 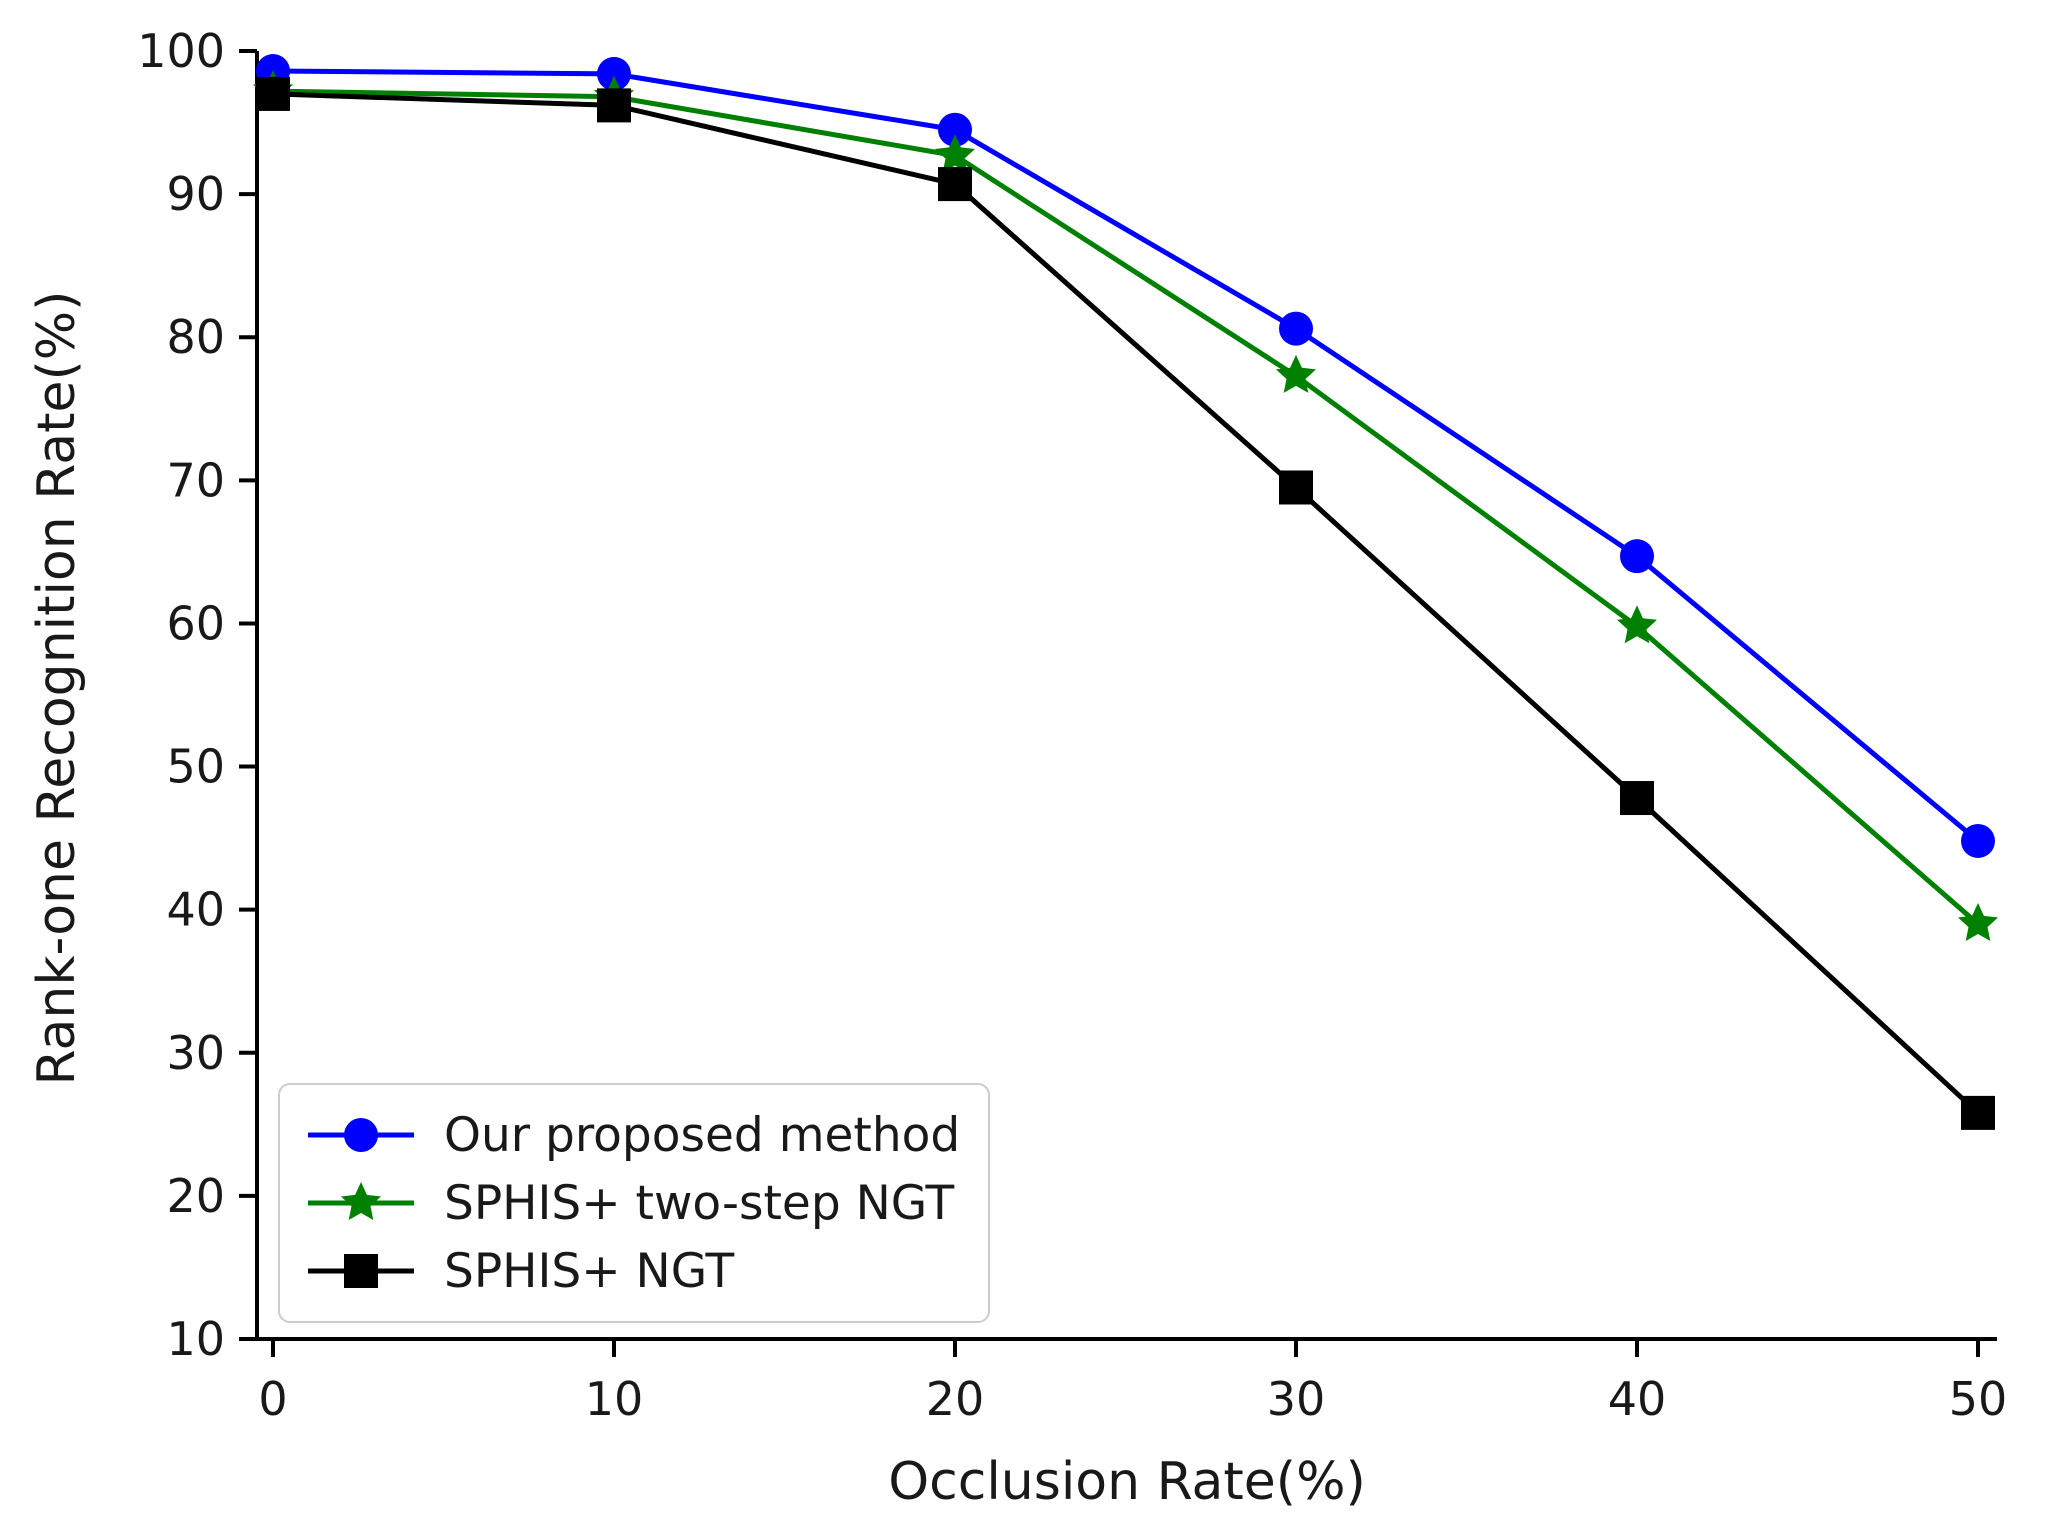 What do you see at coordinates (1296, 1399) in the screenshot?
I see `x-tick-label: 30` at bounding box center [1296, 1399].